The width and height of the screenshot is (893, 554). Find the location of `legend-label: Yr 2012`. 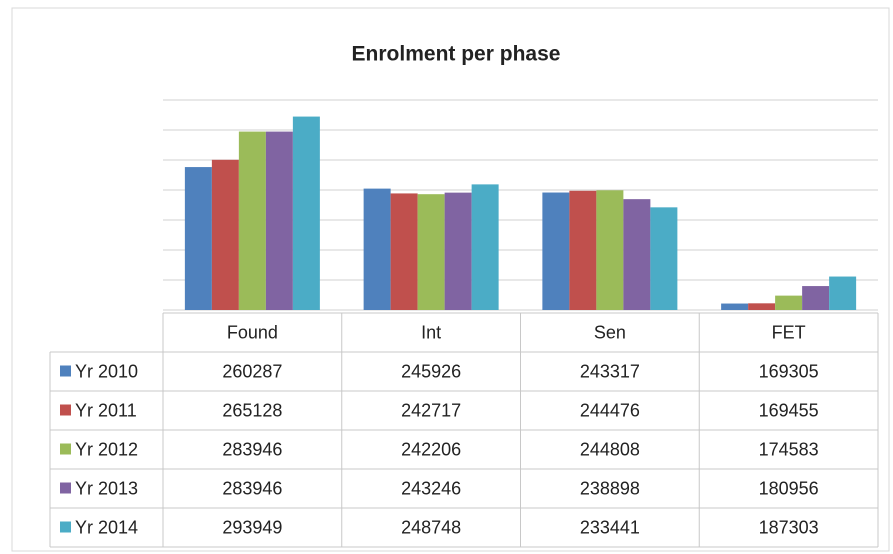

legend-label: Yr 2012 is located at coordinates (106, 449).